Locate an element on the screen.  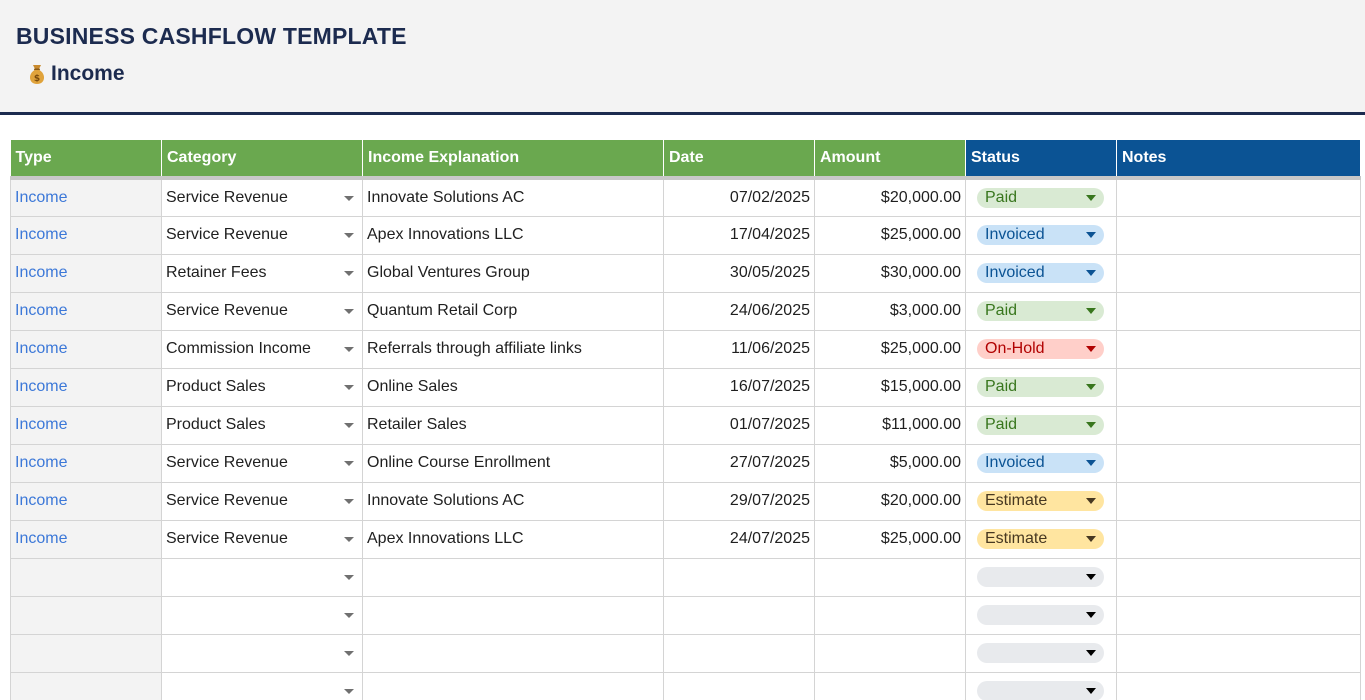
column-header-explanation: Income Explanation is located at coordinates (513, 159).